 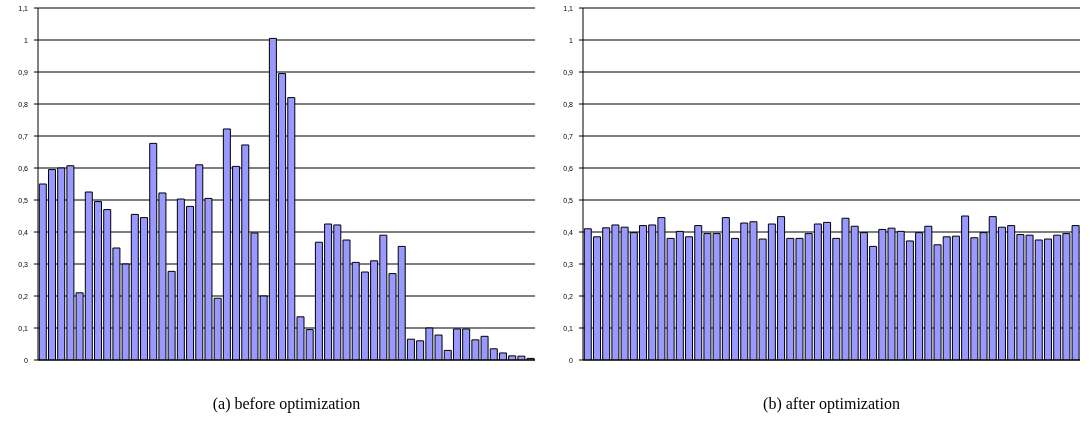 What do you see at coordinates (286, 404) in the screenshot?
I see `text: (a) before optimization` at bounding box center [286, 404].